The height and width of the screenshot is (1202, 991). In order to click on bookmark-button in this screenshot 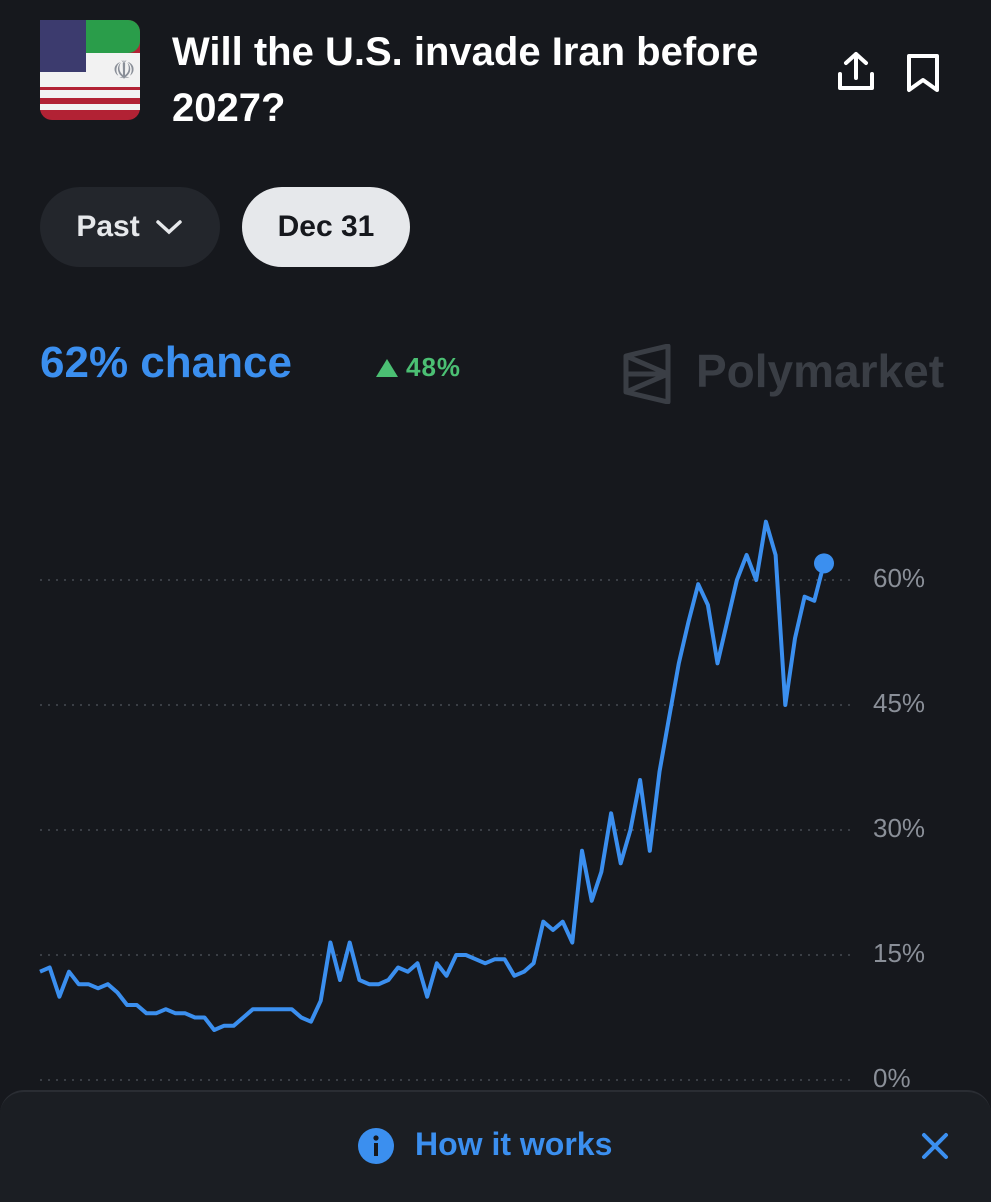, I will do `click(923, 73)`.